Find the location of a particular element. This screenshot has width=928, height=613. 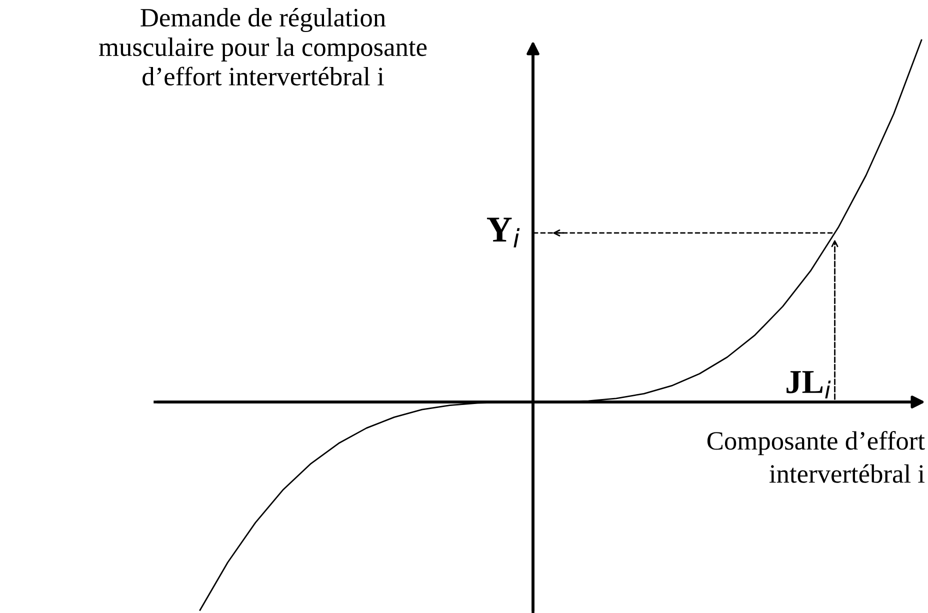

annotation: JL$_{i}$ is located at coordinates (808, 384).